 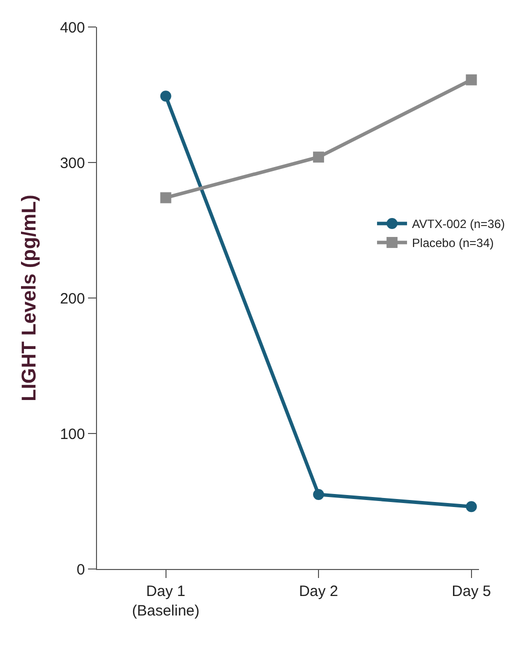 What do you see at coordinates (29, 298) in the screenshot?
I see `y-axis-title: LIGHT Levels (pg/mL)` at bounding box center [29, 298].